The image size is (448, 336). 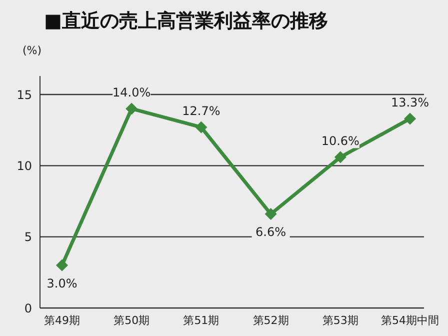 What do you see at coordinates (62, 283) in the screenshot?
I see `data-label: 3.0%` at bounding box center [62, 283].